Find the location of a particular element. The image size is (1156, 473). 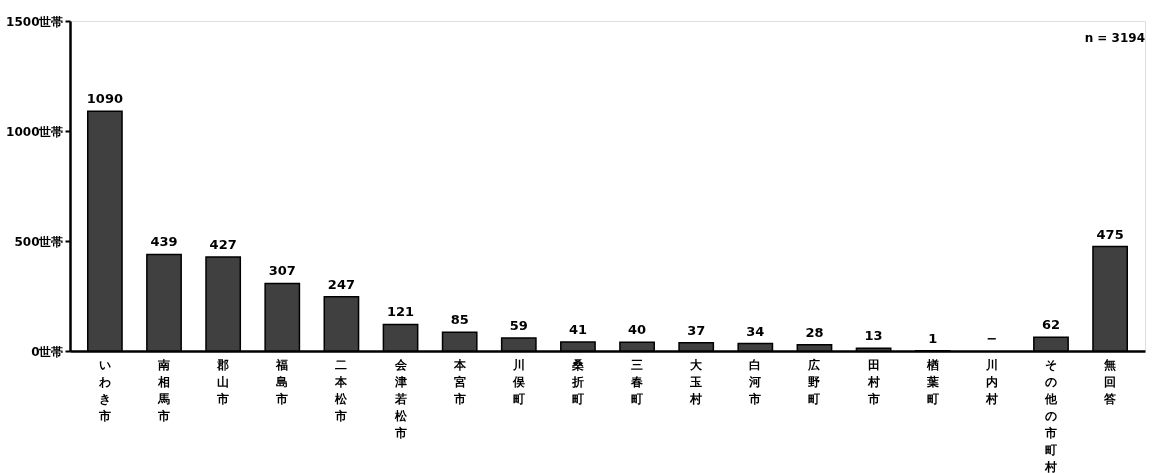

x-tick-label: 本宮市 is located at coordinates (459, 381).